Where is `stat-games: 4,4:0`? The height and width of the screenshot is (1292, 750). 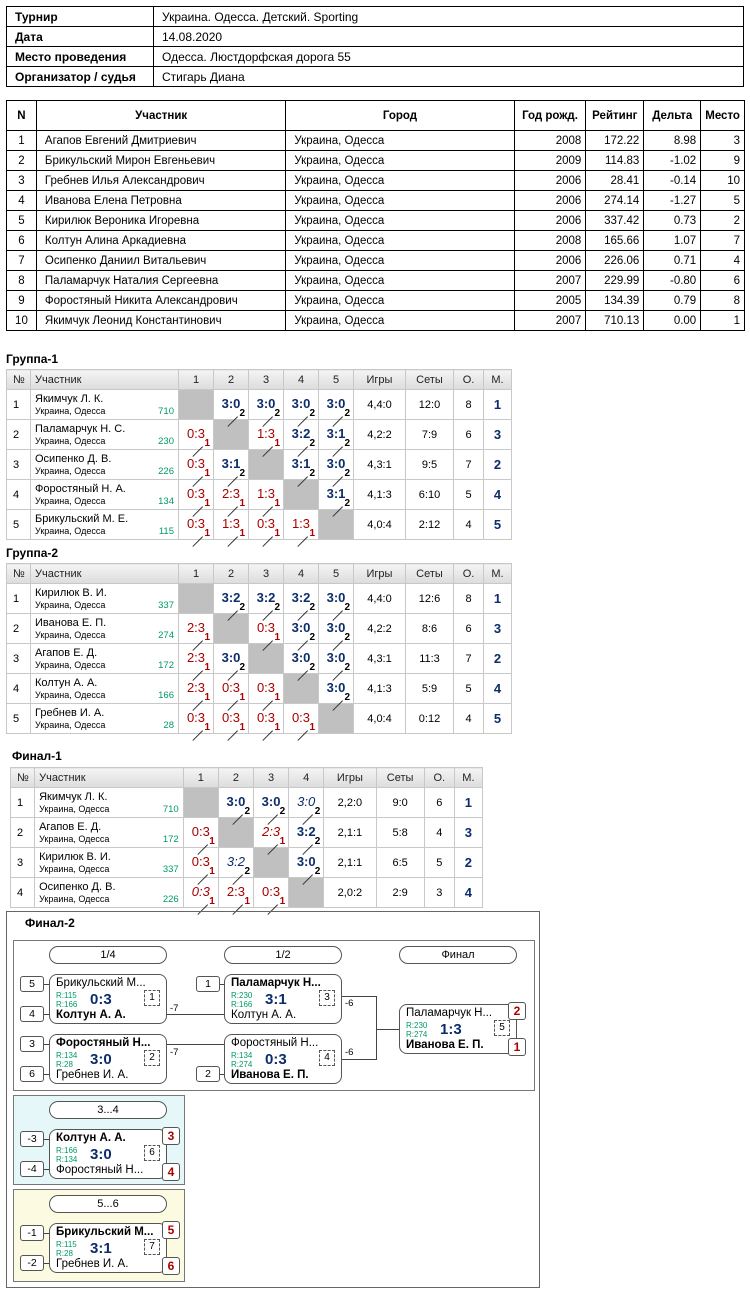 stat-games: 4,4:0 is located at coordinates (379, 598).